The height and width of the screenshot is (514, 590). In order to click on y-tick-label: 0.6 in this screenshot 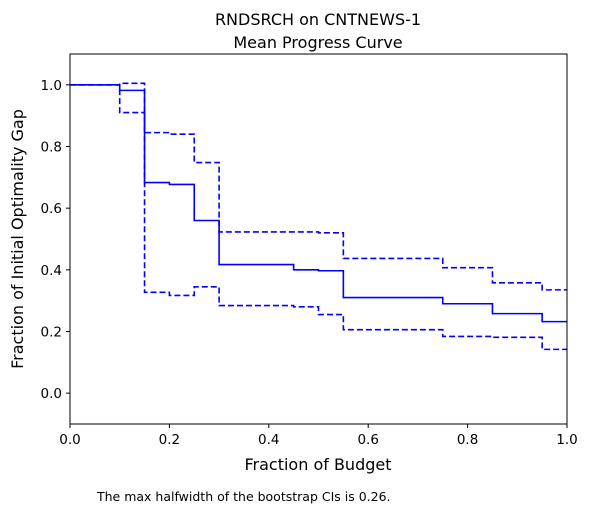, I will do `click(51, 209)`.